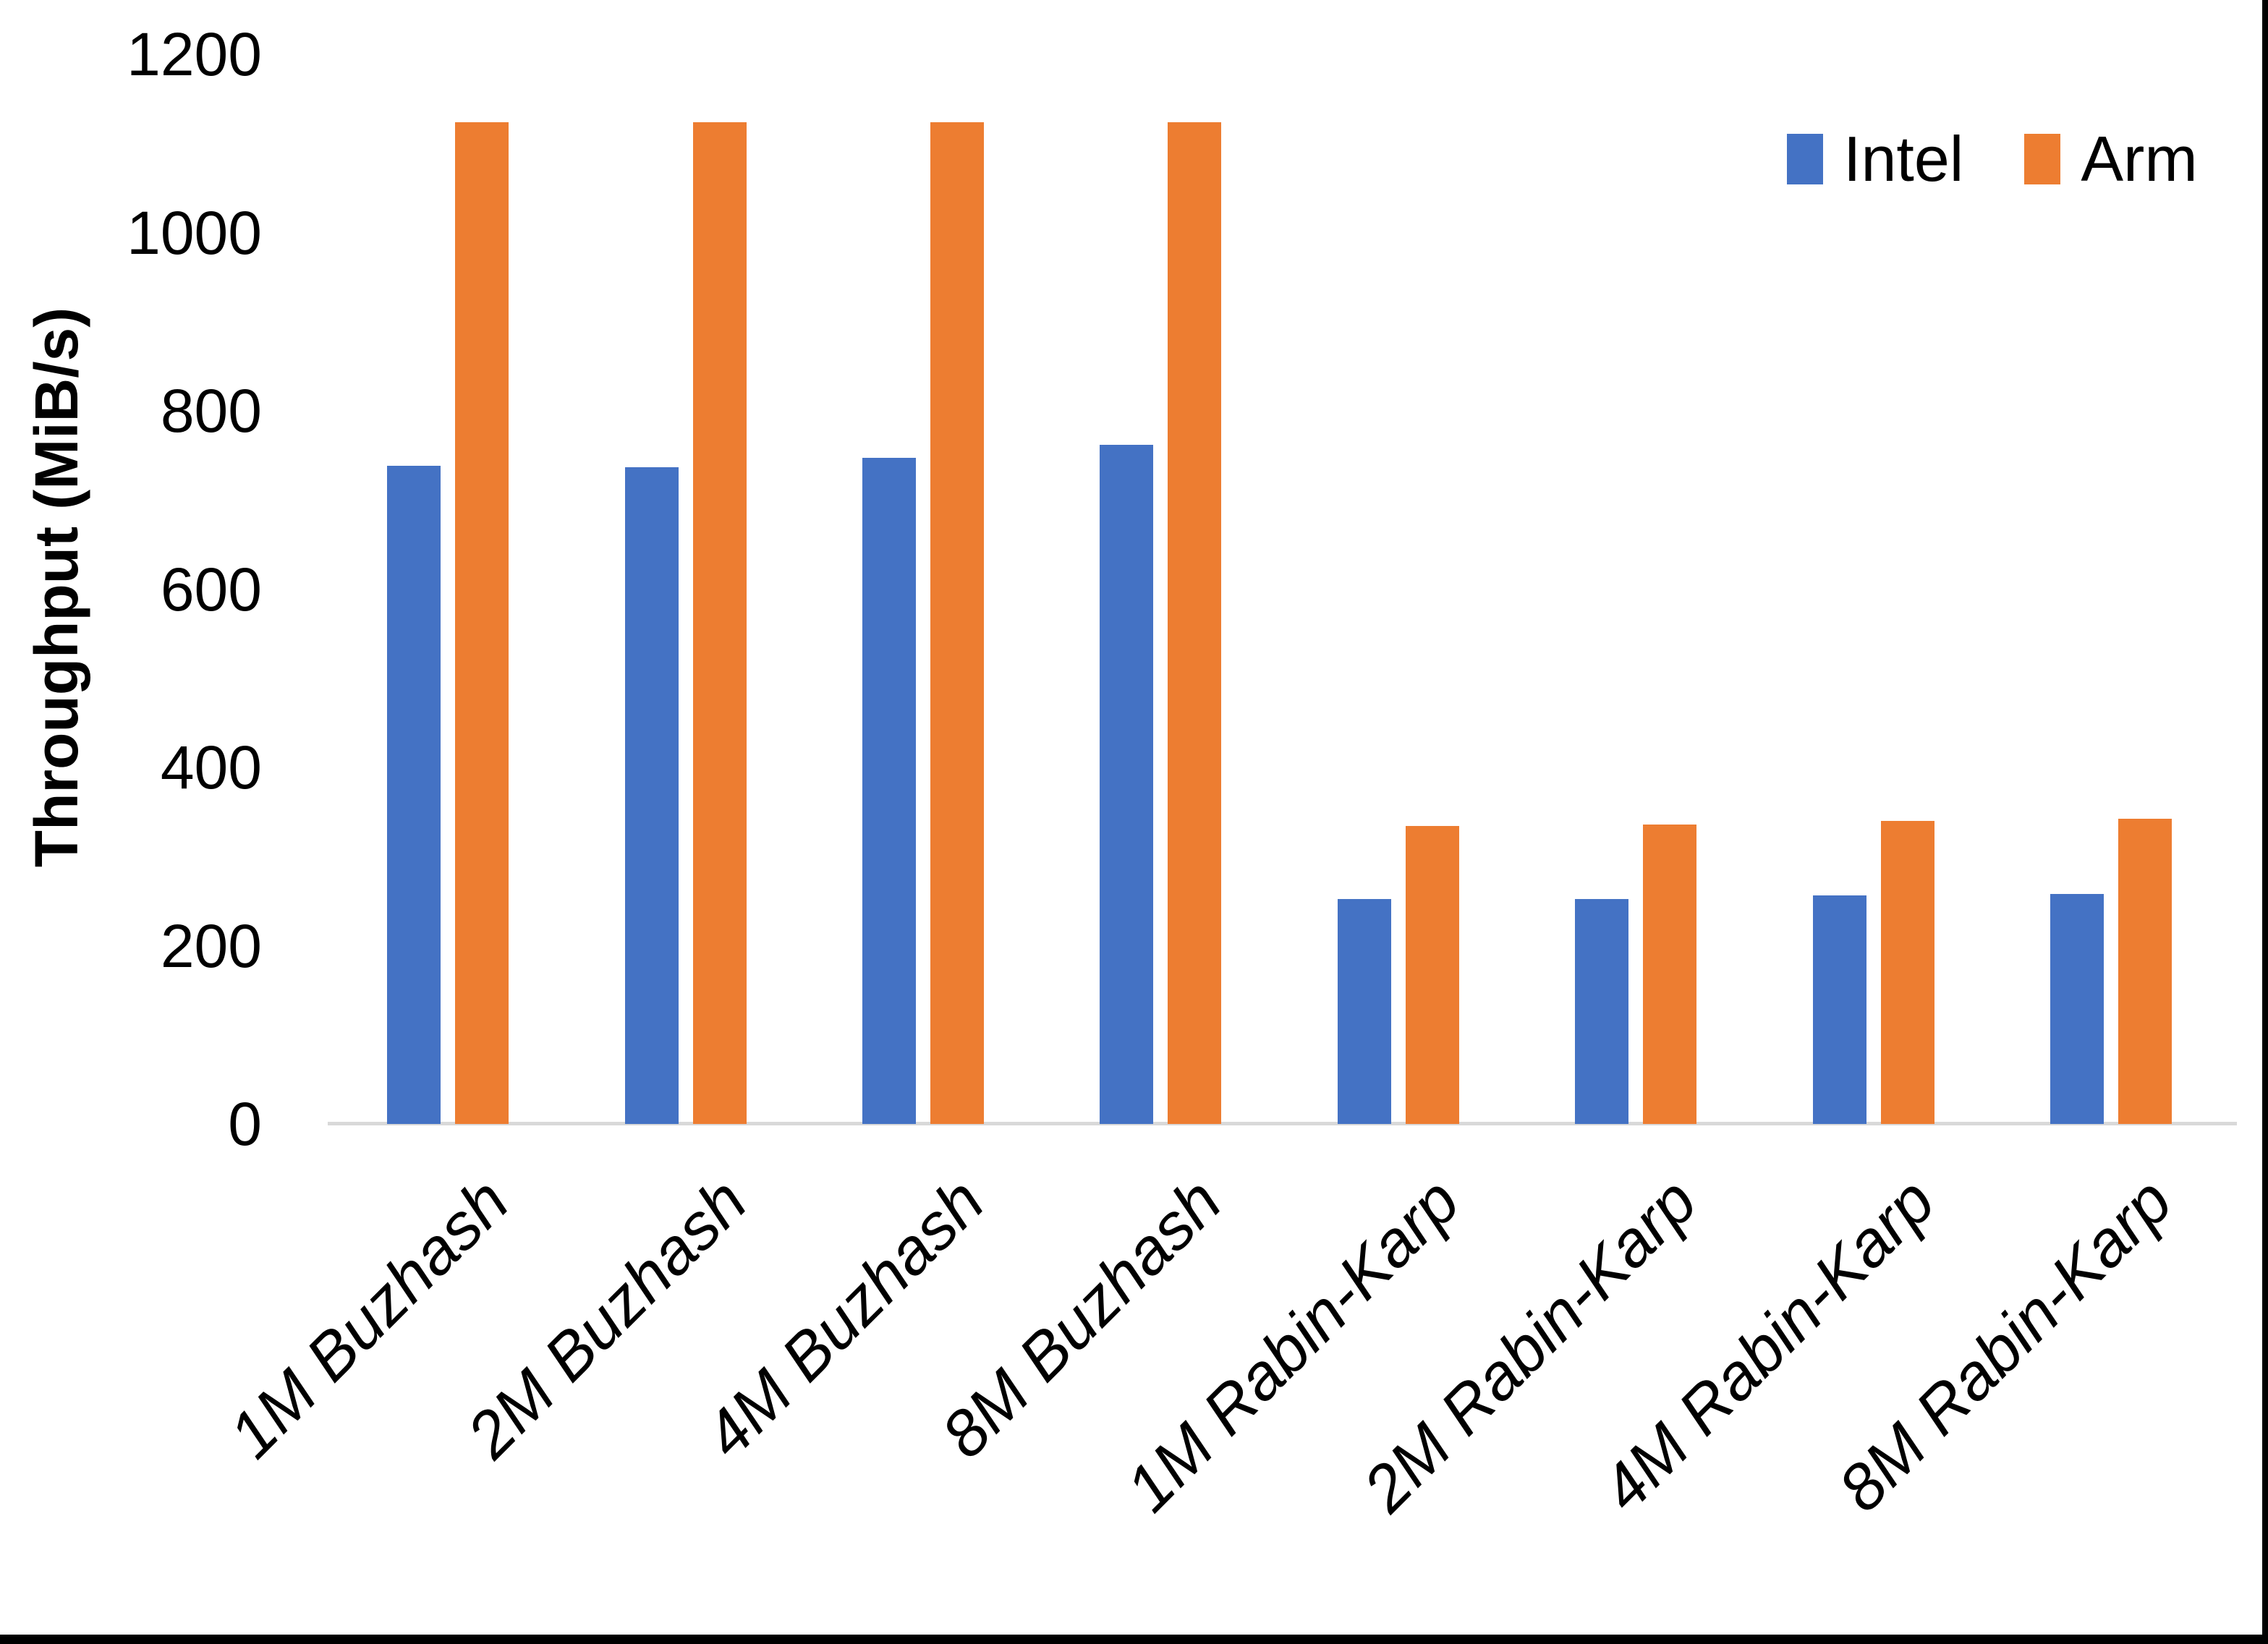 Image resolution: width=2268 pixels, height=1644 pixels. What do you see at coordinates (211, 946) in the screenshot?
I see `y-tick-label: 200` at bounding box center [211, 946].